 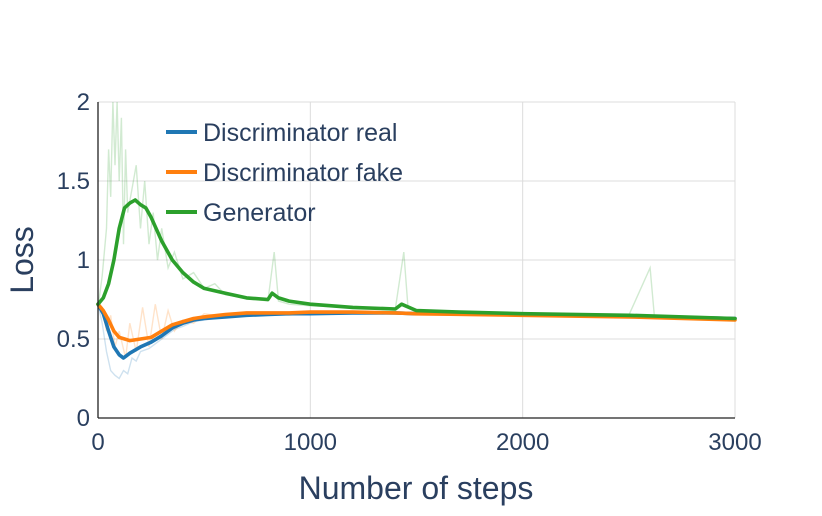 I want to click on legend-label: Generator, so click(x=259, y=213).